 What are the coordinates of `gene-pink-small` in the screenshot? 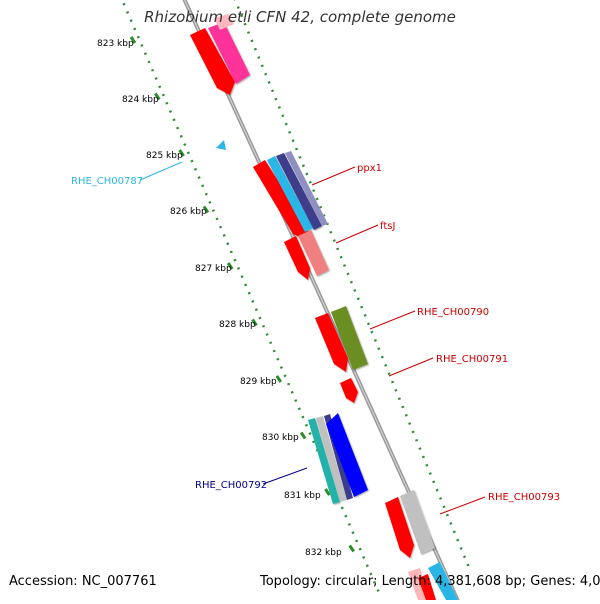 It's located at (224, 22).